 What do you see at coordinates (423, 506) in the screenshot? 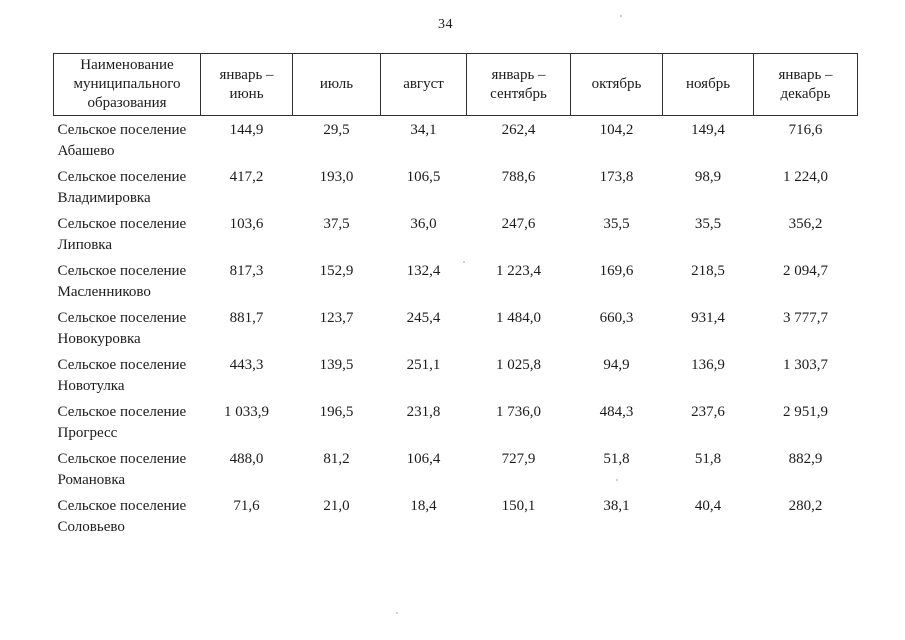
I see `value-cell: 18,4` at bounding box center [423, 506].